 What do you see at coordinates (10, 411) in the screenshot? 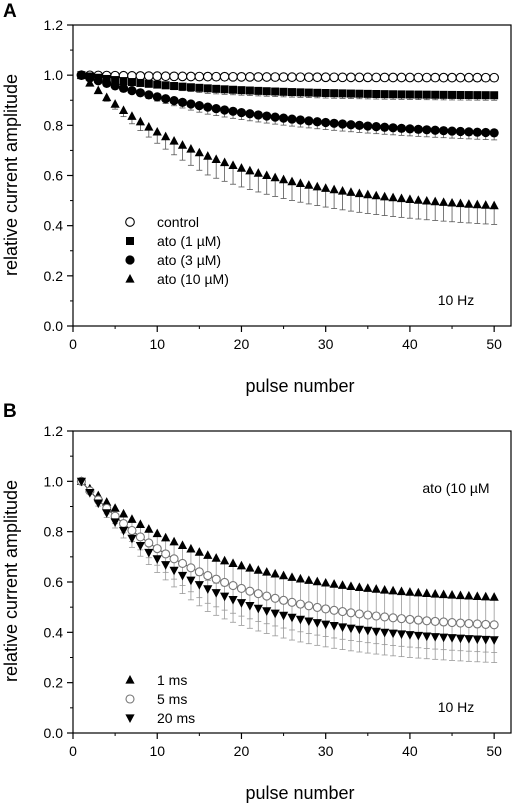
I see `panel-b-letter: B` at bounding box center [10, 411].